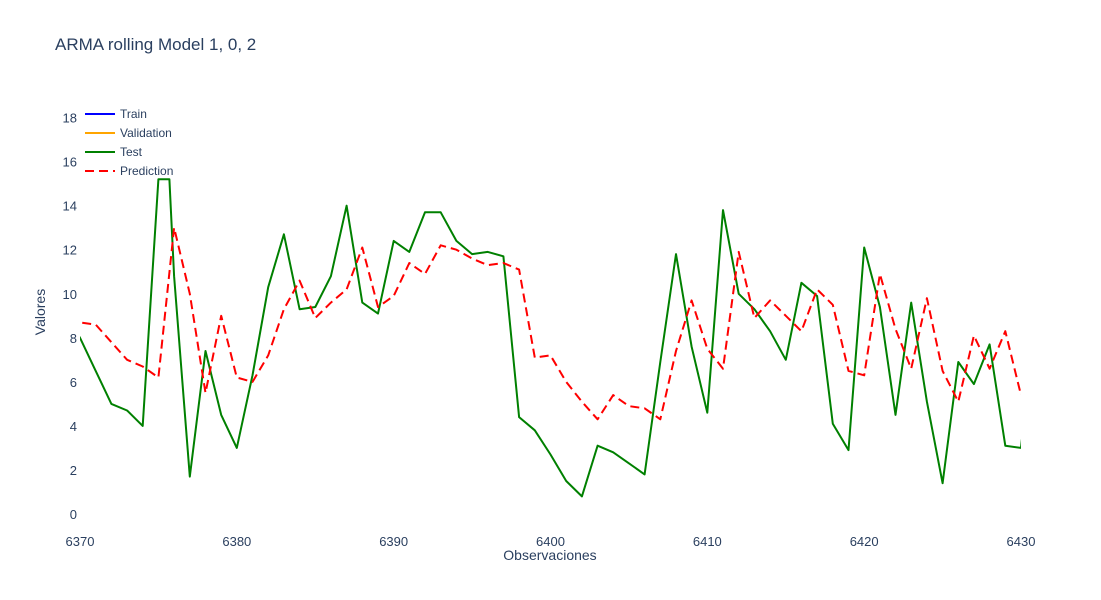 This screenshot has height=600, width=1101. Describe the element at coordinates (155, 44) in the screenshot. I see `chart-title: ARMA rolling Model 1, 0, 2` at that location.